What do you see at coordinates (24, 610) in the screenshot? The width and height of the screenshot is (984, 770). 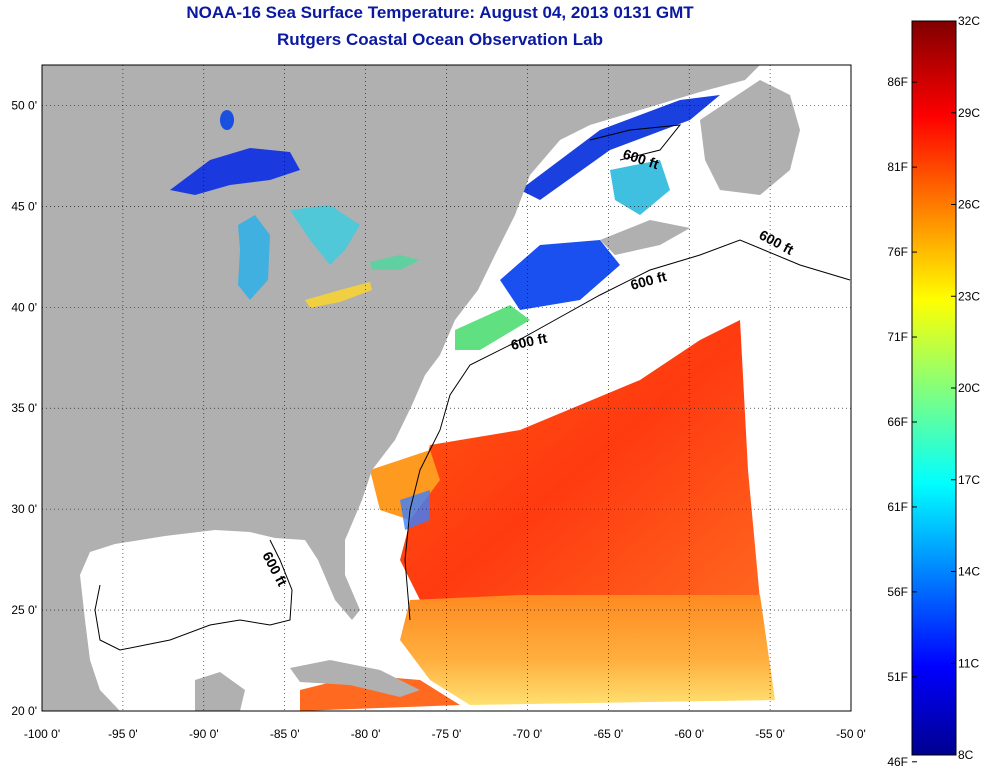 I see `latitude-label: 25 0'` at bounding box center [24, 610].